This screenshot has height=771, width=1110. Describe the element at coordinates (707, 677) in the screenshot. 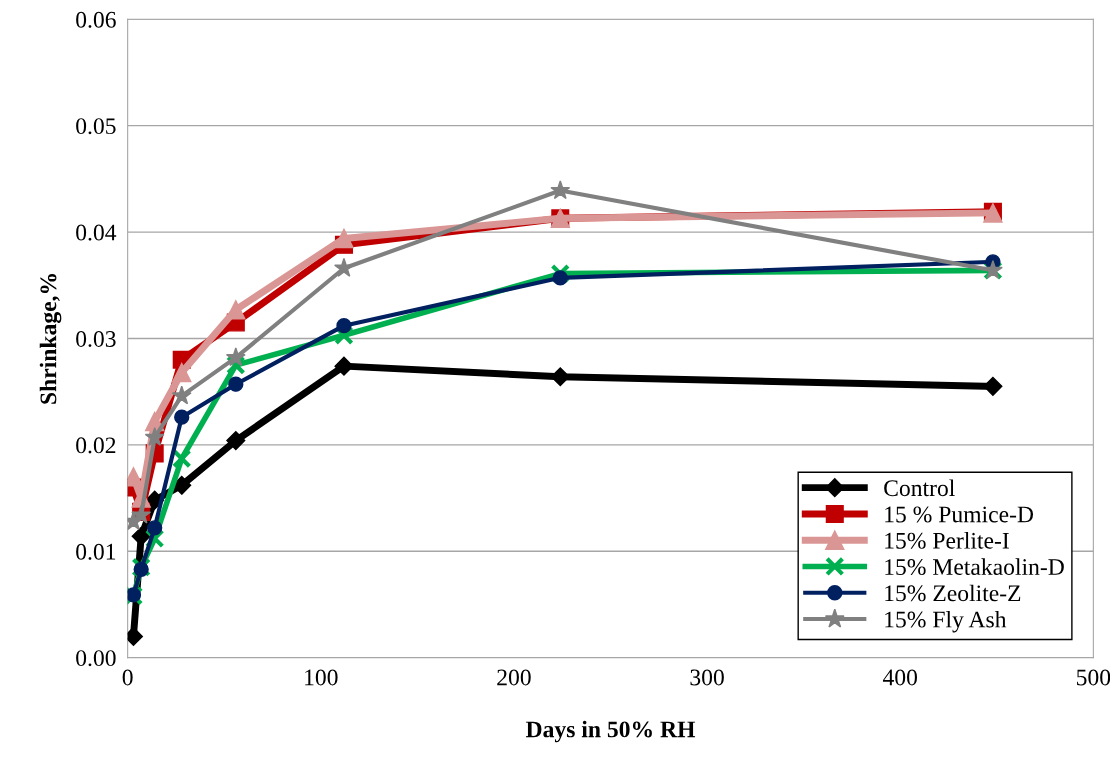

I see `x-tick-label: 300` at that location.